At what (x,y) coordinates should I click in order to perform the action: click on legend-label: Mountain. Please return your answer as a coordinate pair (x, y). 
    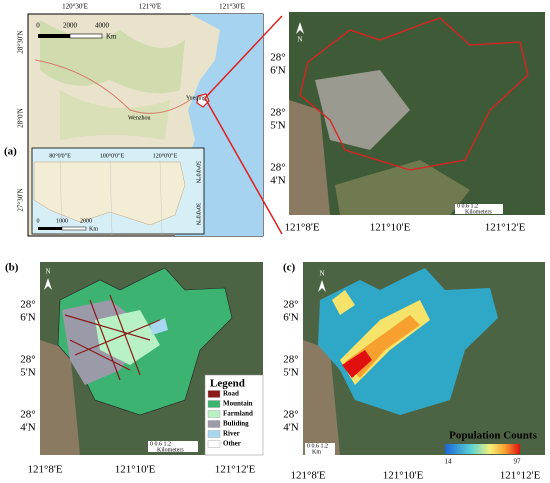
    Looking at the image, I should click on (238, 404).